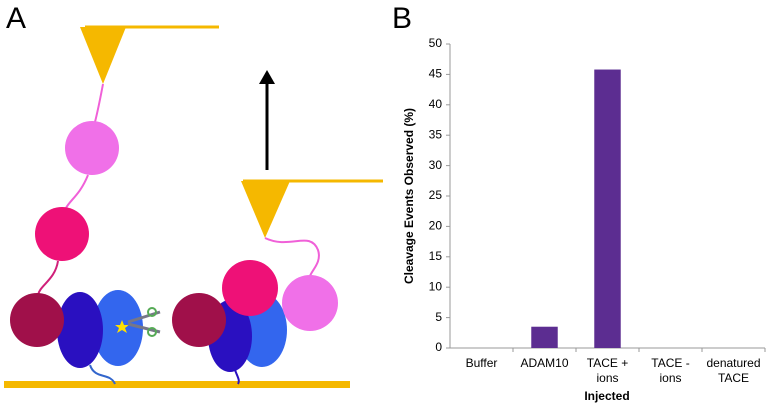  What do you see at coordinates (481, 363) in the screenshot?
I see `x-tick-label: Buffer` at bounding box center [481, 363].